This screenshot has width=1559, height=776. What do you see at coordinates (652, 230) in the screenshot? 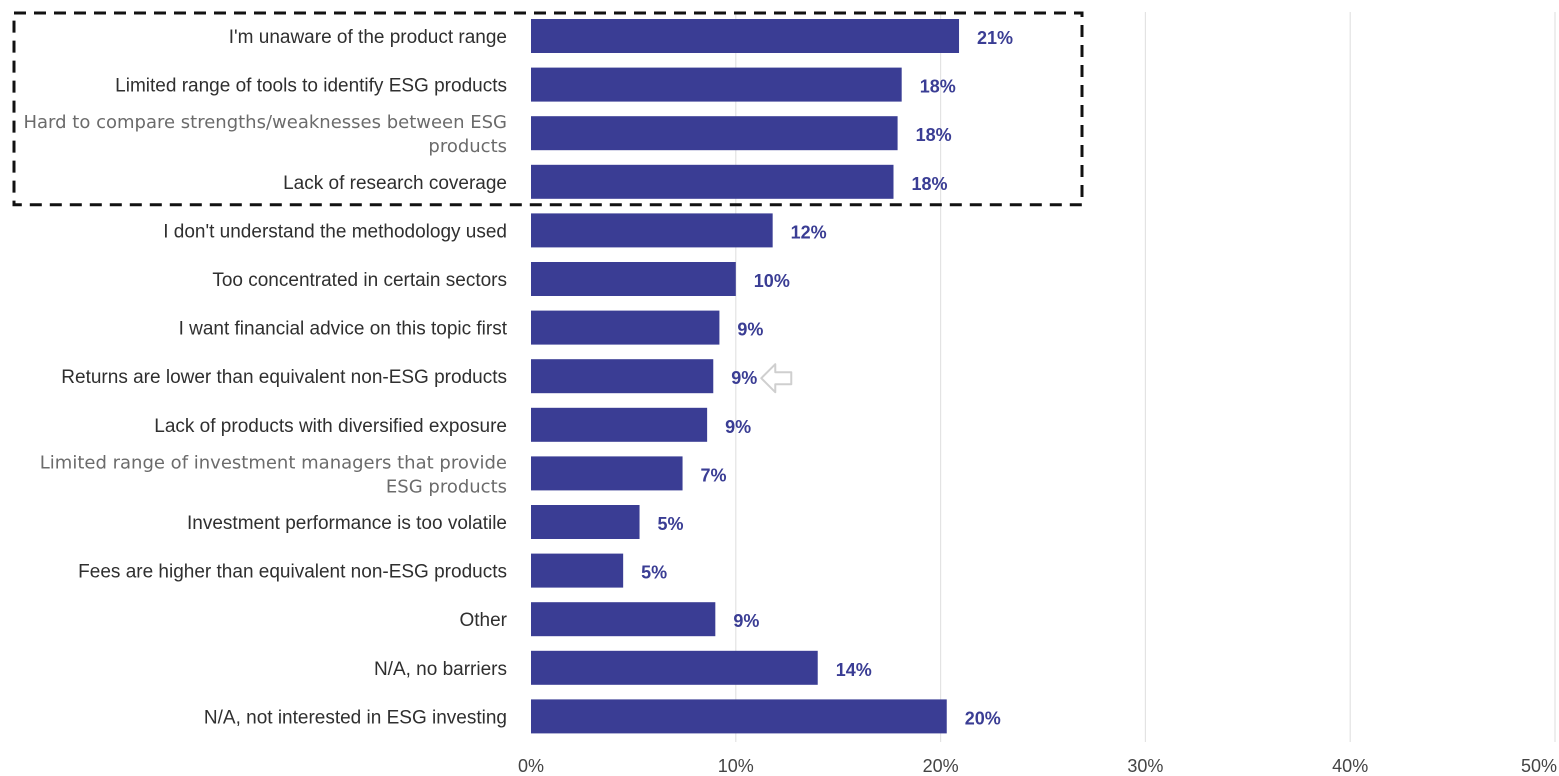
I see `bar-i-don-t-understand-the-methodology-used` at bounding box center [652, 230].